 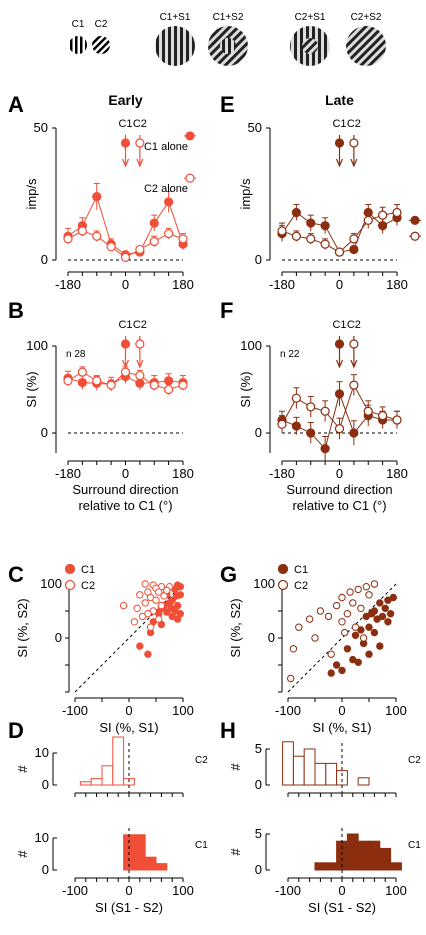 I want to click on stim-c2s1-center-icon, so click(x=310, y=46).